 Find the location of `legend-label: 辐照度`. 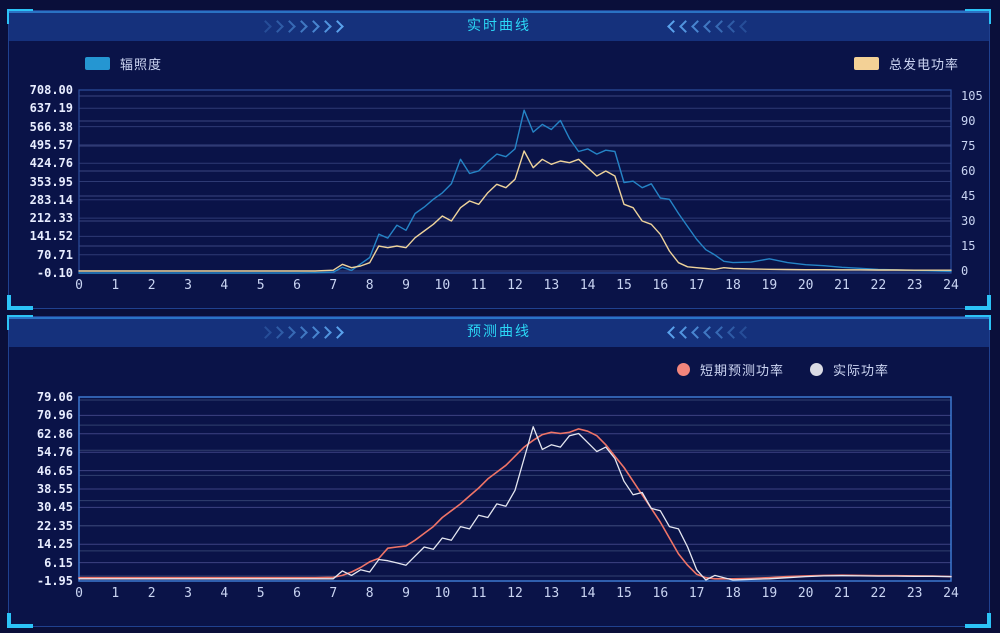

legend-label: 辐照度 is located at coordinates (141, 65).